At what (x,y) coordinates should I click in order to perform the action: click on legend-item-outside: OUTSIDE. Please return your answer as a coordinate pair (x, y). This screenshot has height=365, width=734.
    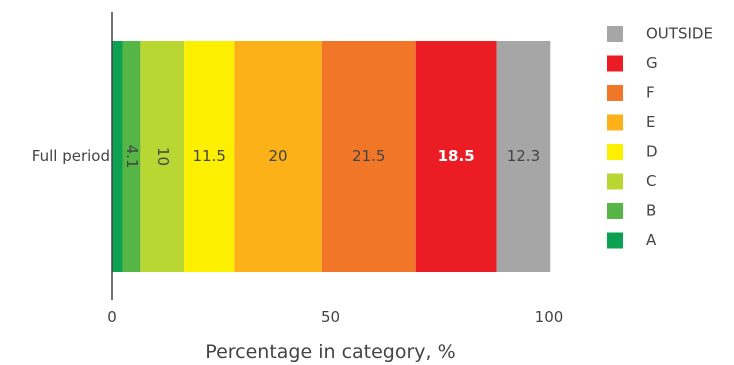
    Looking at the image, I should click on (660, 34).